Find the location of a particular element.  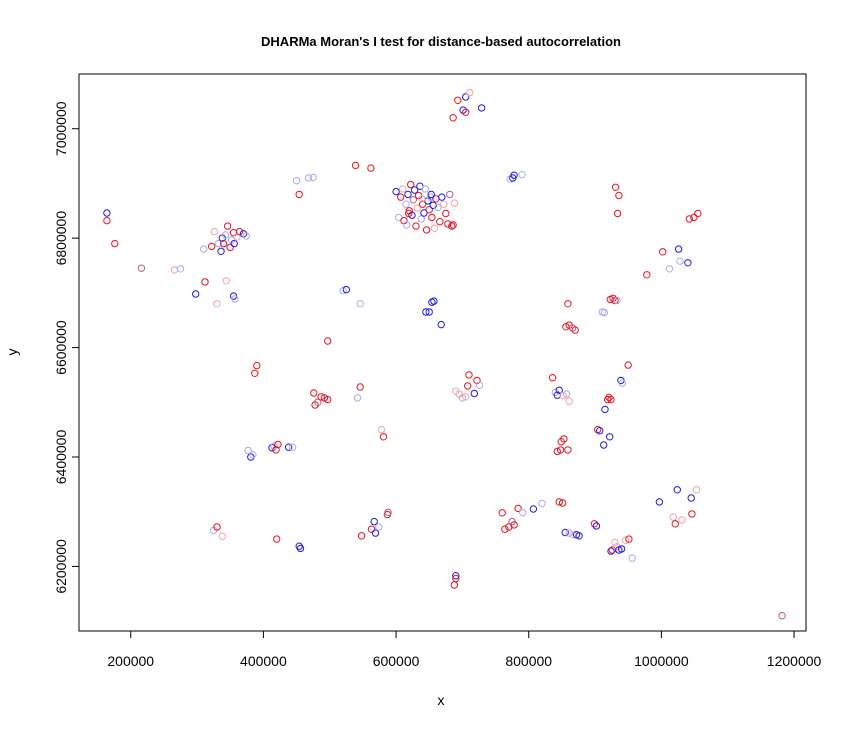

x-tick-label: 200000 is located at coordinates (130, 661).